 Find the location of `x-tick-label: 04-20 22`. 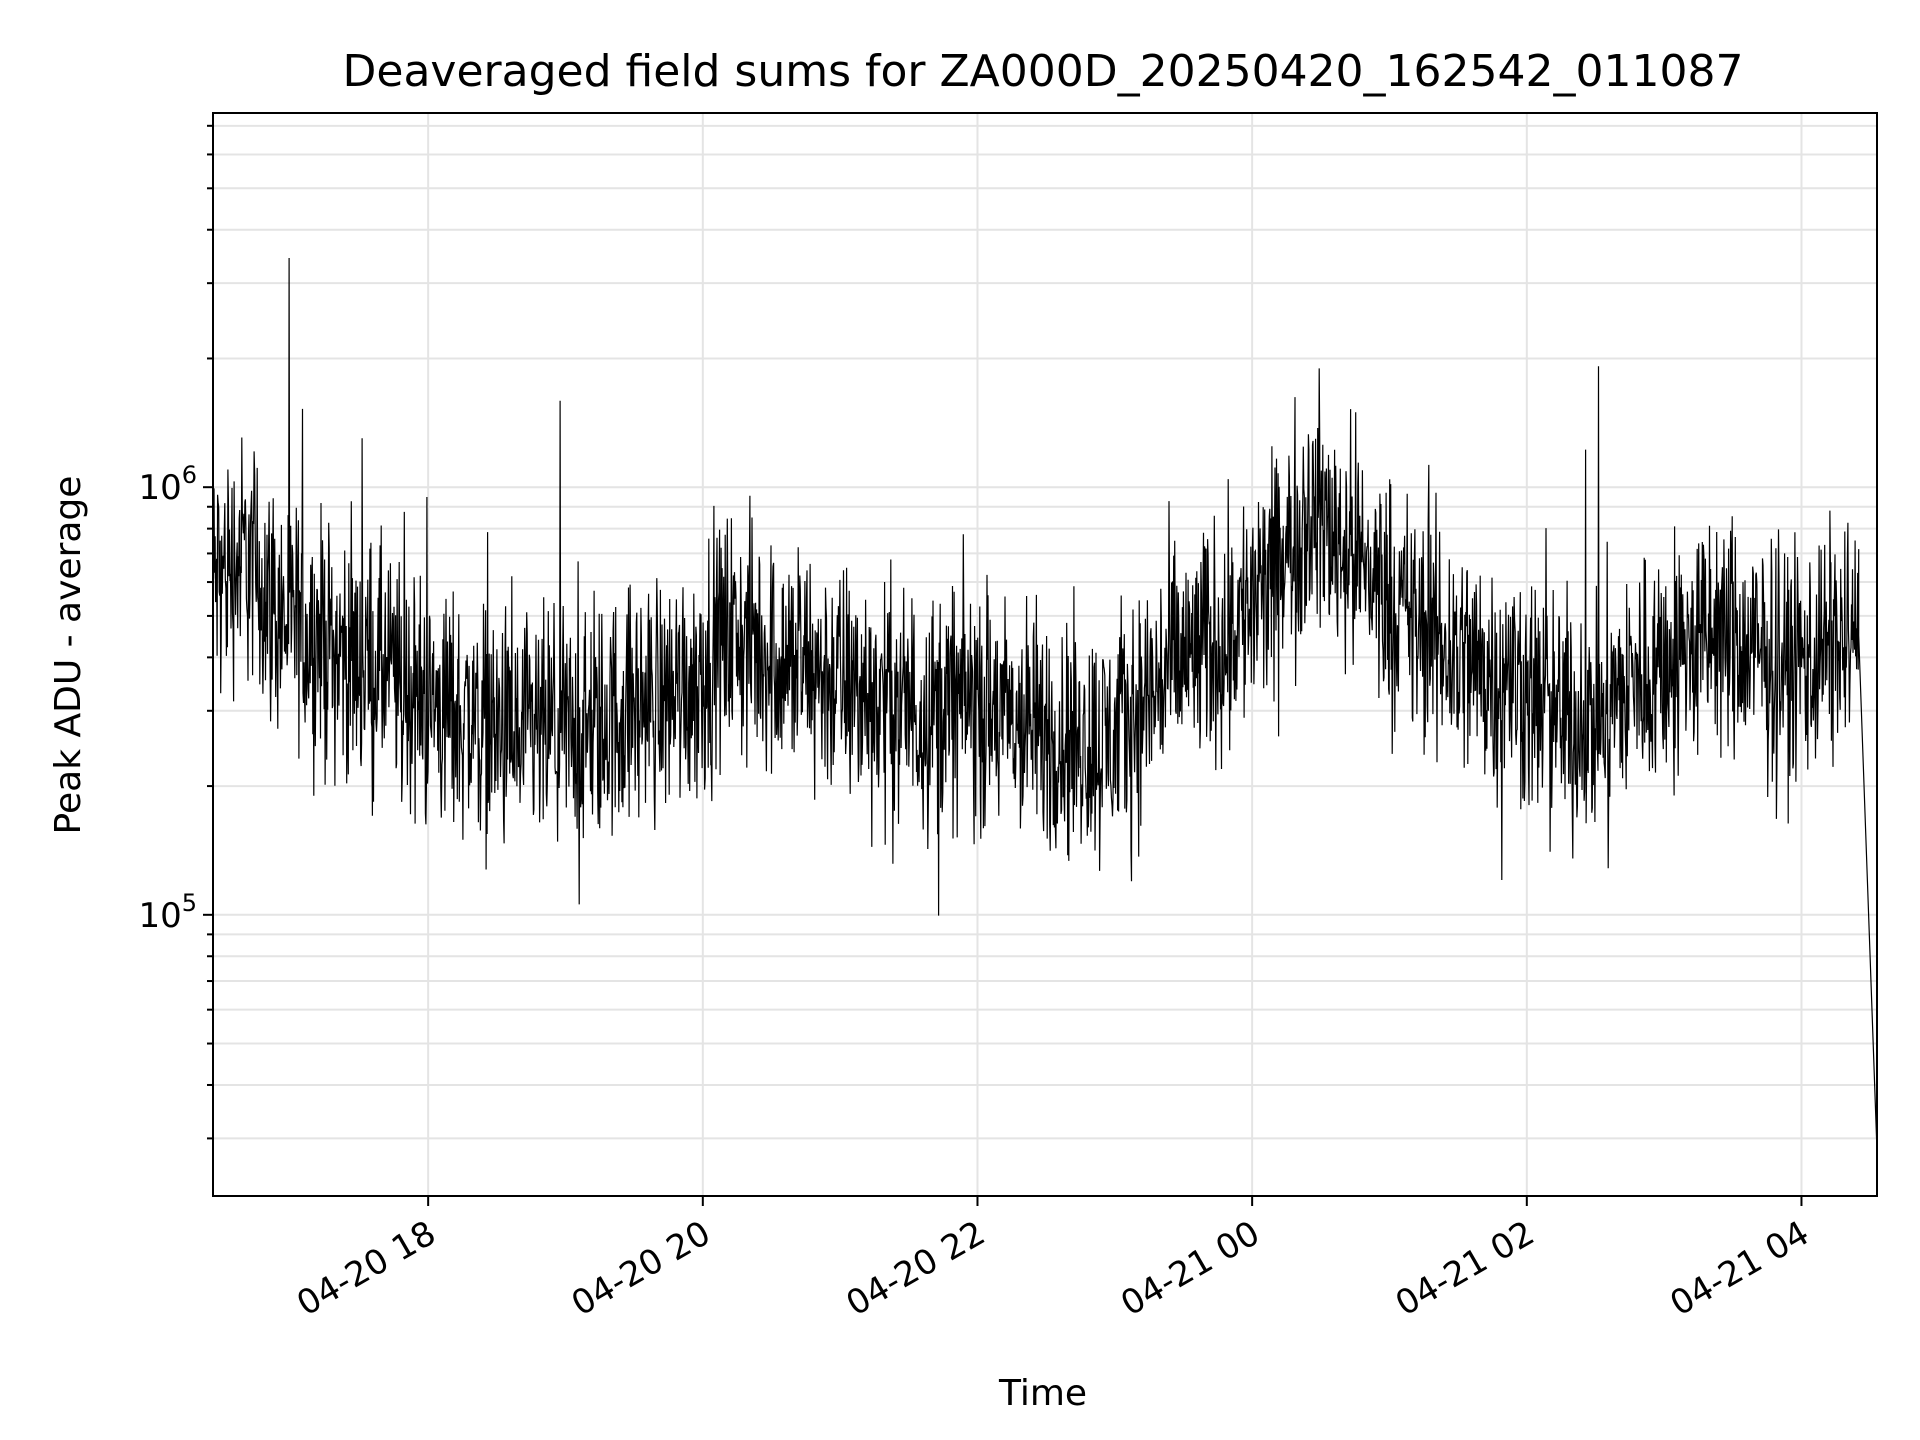

x-tick-label: 04-20 22 is located at coordinates (916, 1268).